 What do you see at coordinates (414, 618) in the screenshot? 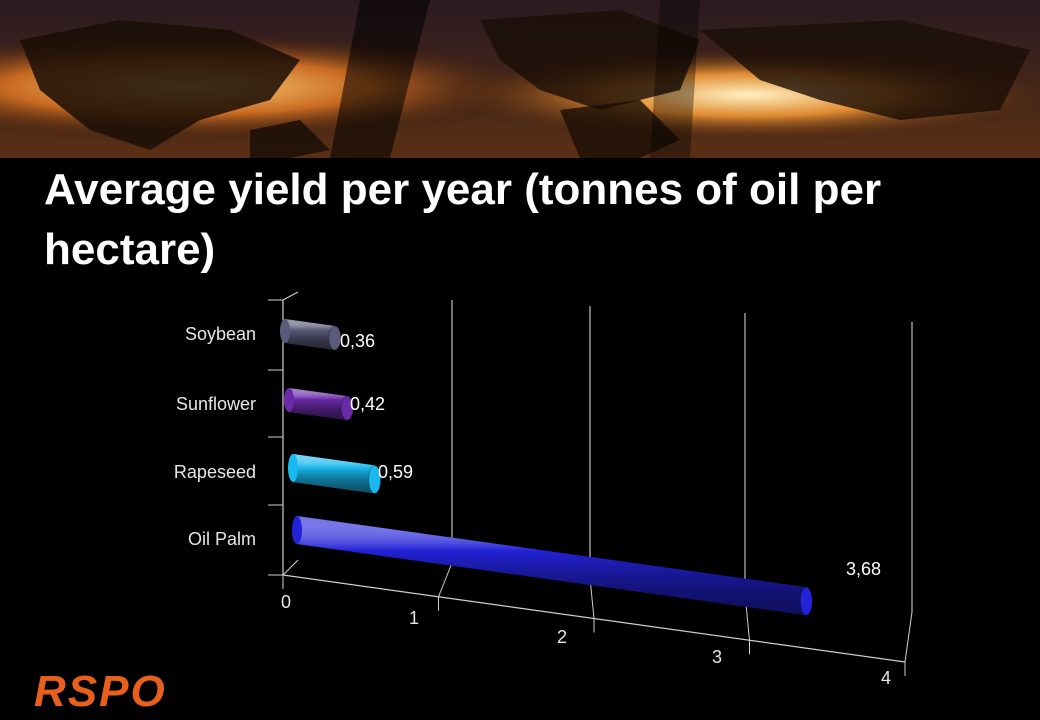
I see `x-tick-label: 1` at bounding box center [414, 618].